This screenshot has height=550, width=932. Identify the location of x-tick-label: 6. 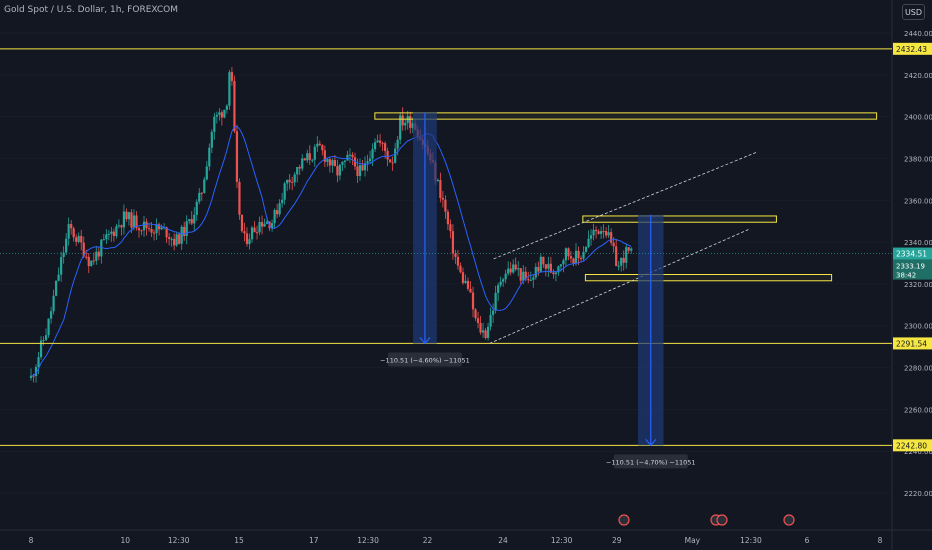
(807, 540).